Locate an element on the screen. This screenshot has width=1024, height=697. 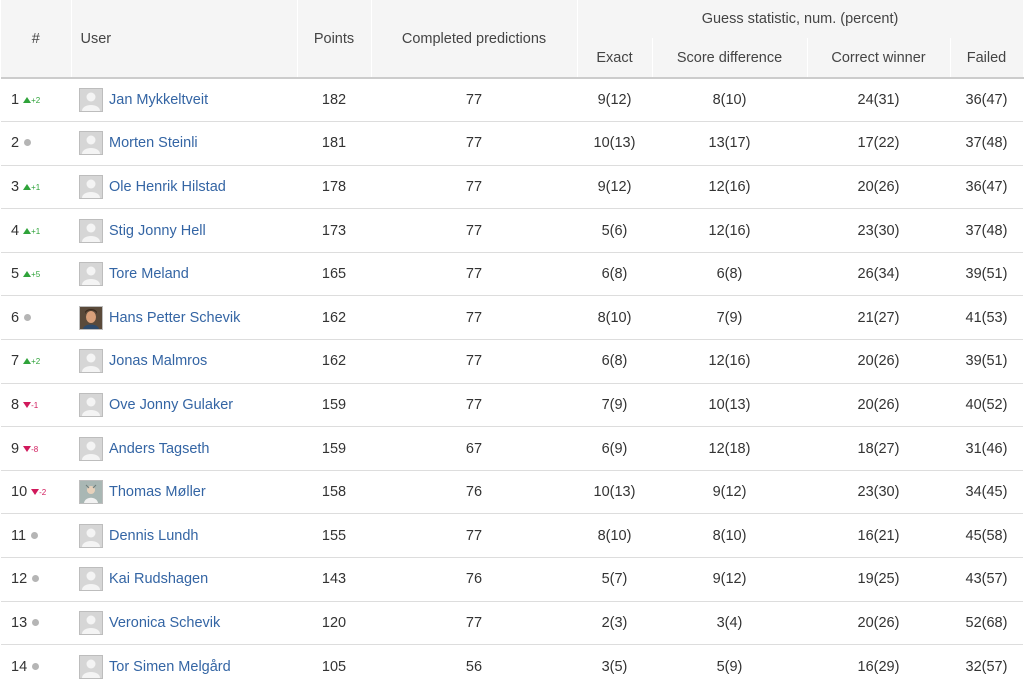
user-link: Dennis Lundh is located at coordinates (154, 535).